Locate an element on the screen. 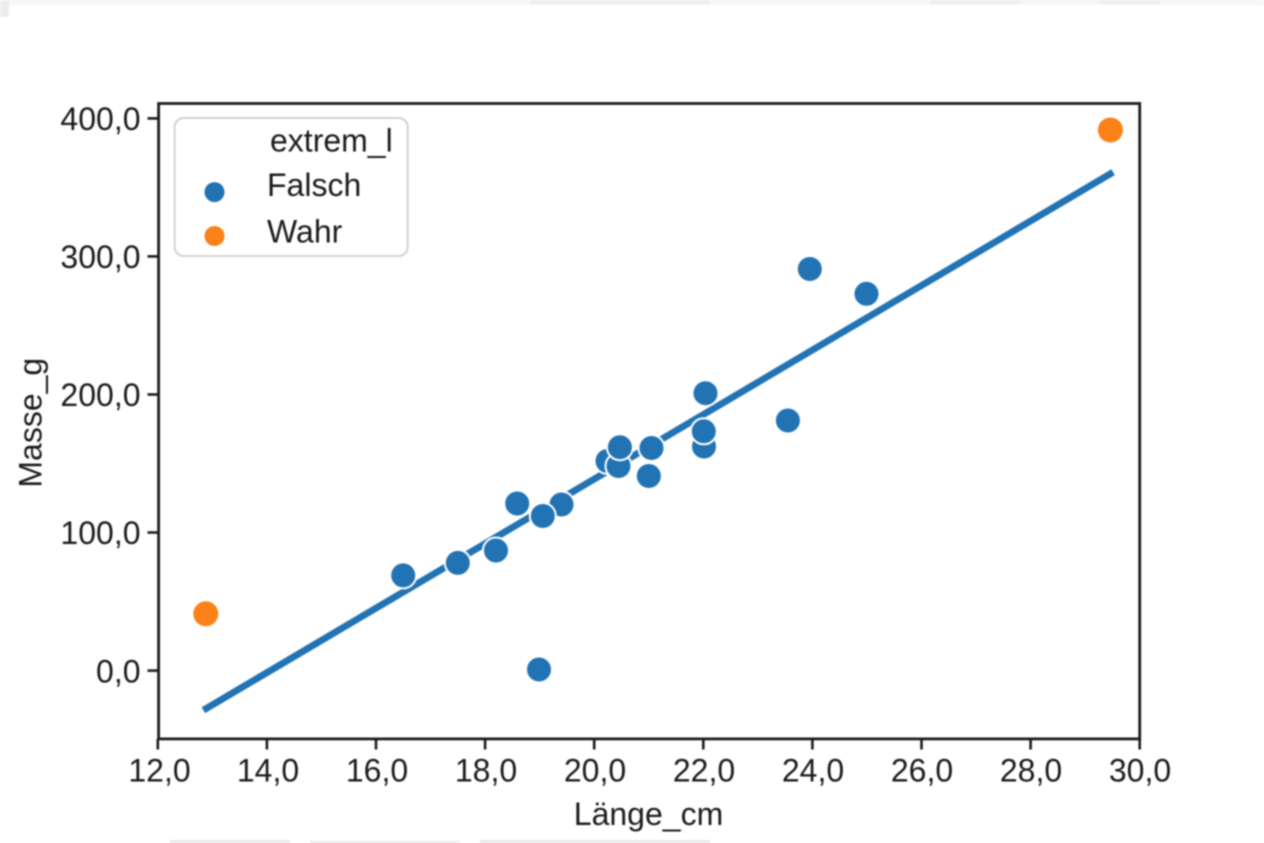 The height and width of the screenshot is (843, 1264). svg-text: 22,0 is located at coordinates (704, 771).